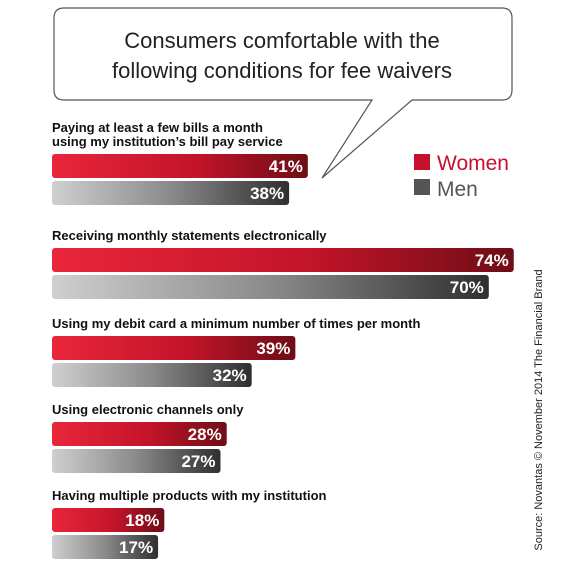 The image size is (565, 567). I want to click on legend: Women Men, so click(461, 176).